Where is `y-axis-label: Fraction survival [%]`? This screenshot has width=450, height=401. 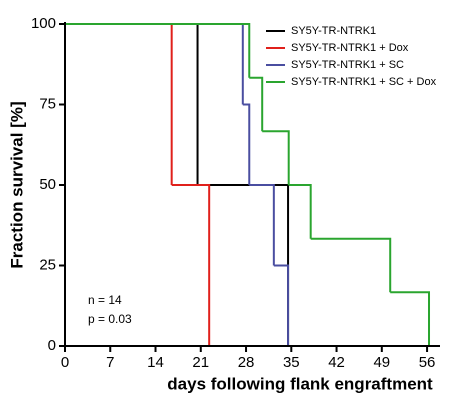
y-axis-label: Fraction survival [%] is located at coordinates (16, 184).